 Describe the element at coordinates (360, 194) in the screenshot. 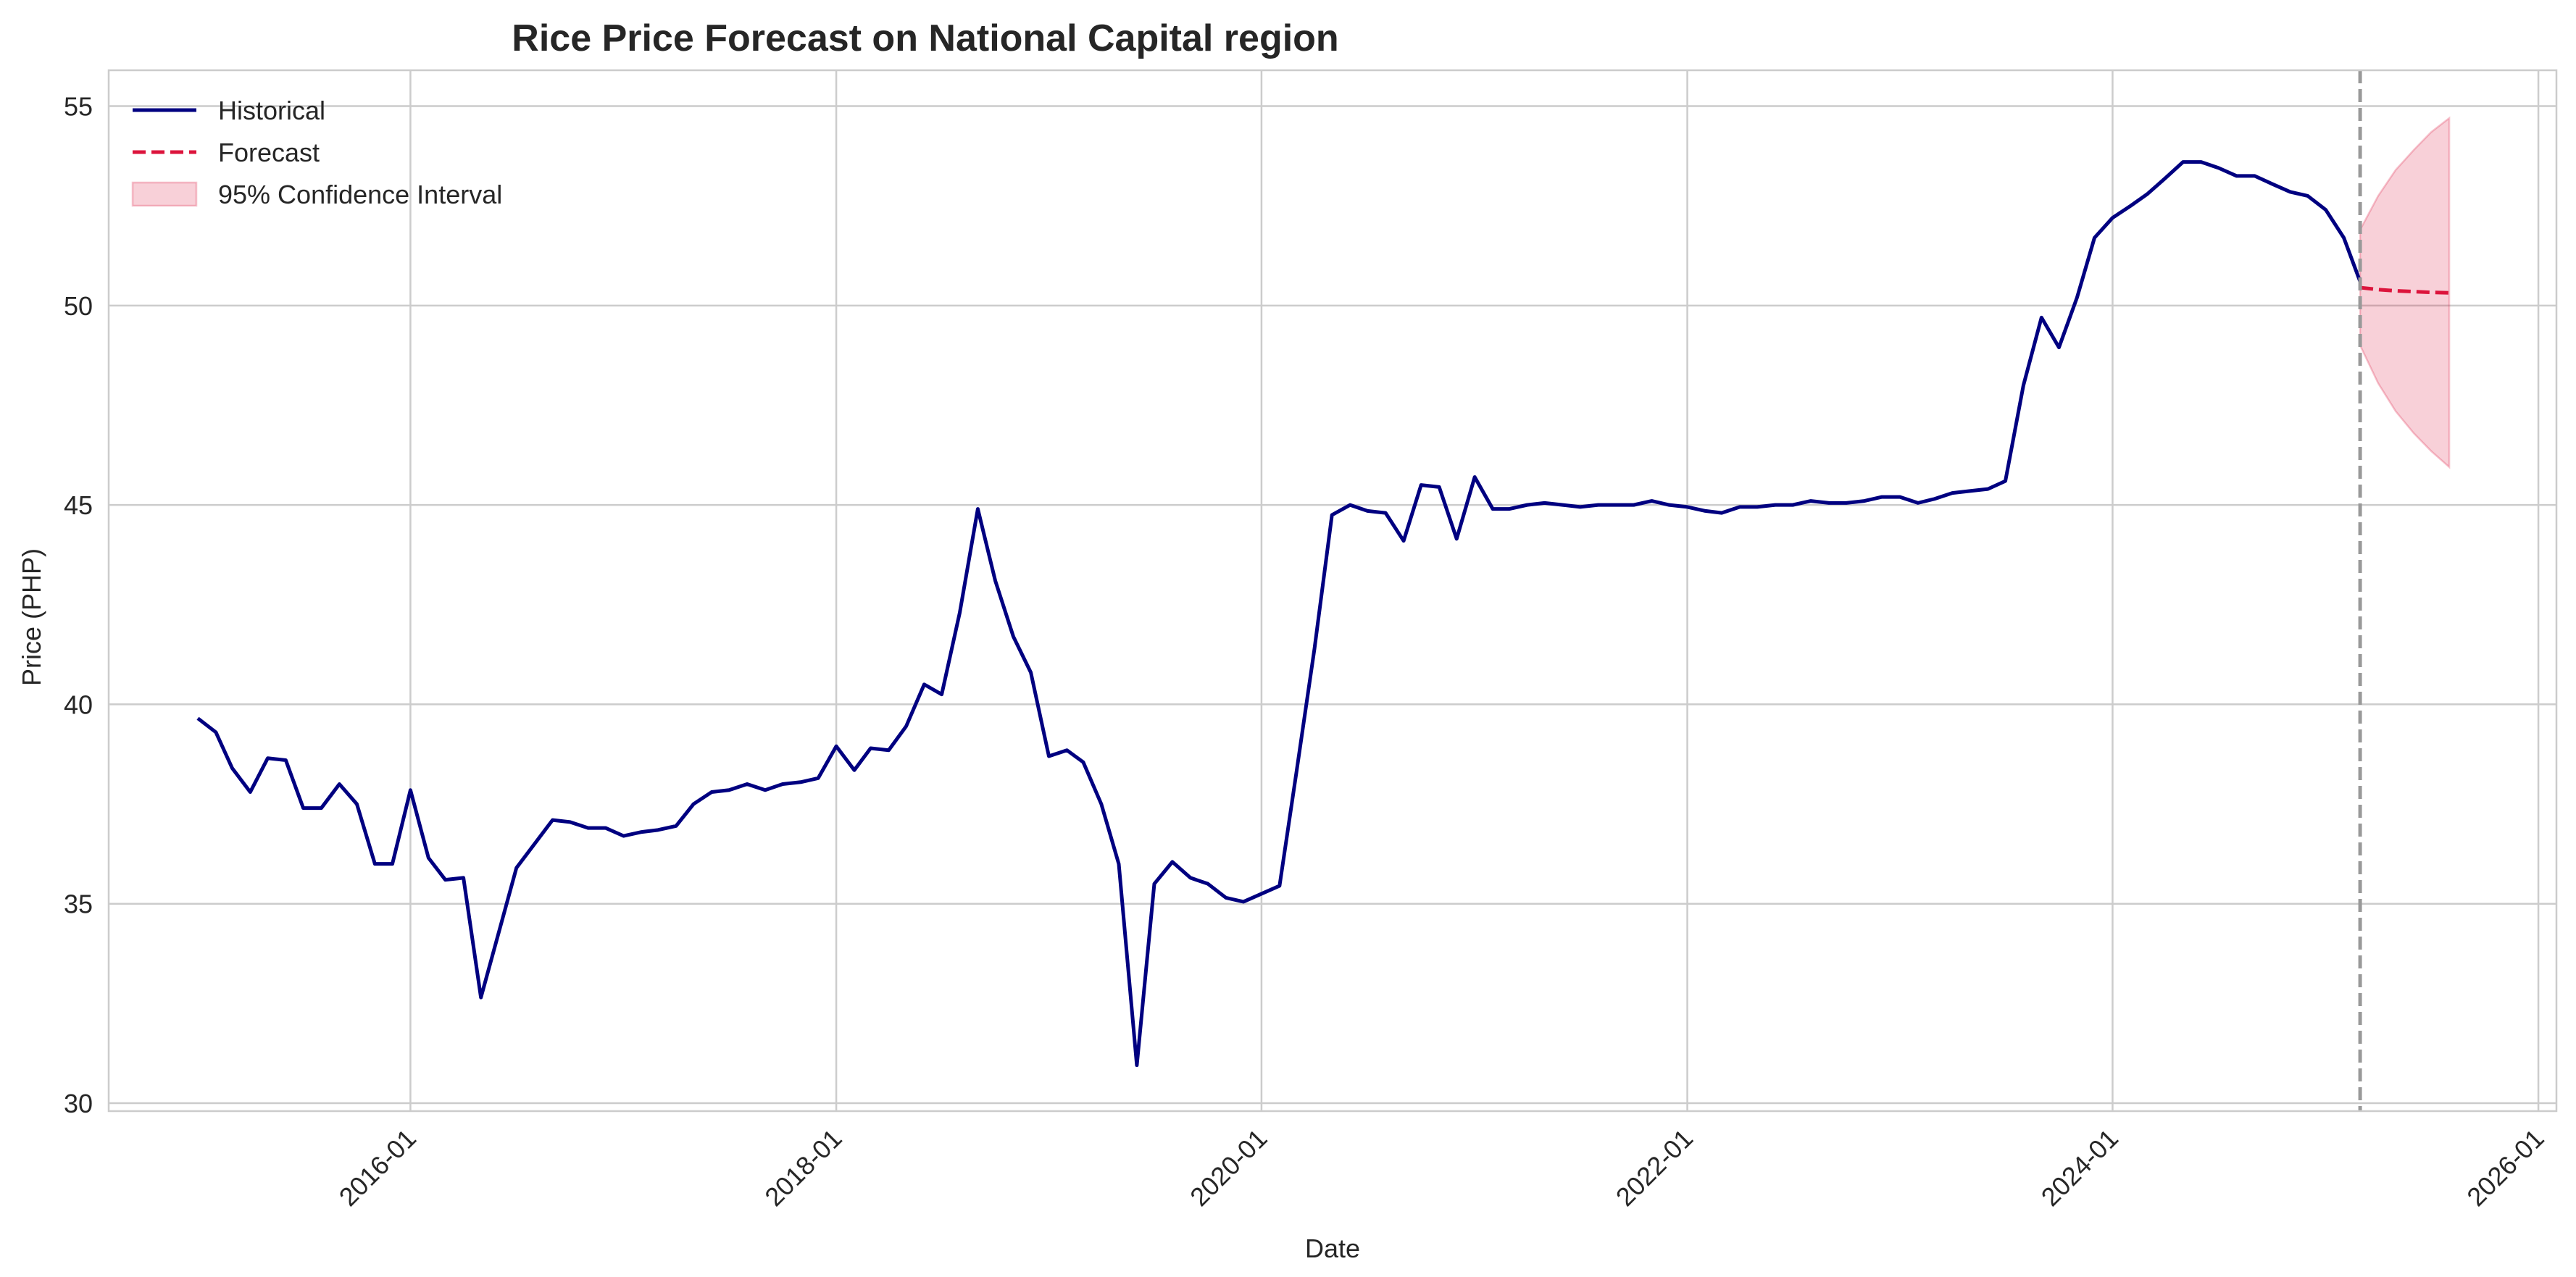

I see `legend-confidence-label: 95% Confidence Interval` at that location.